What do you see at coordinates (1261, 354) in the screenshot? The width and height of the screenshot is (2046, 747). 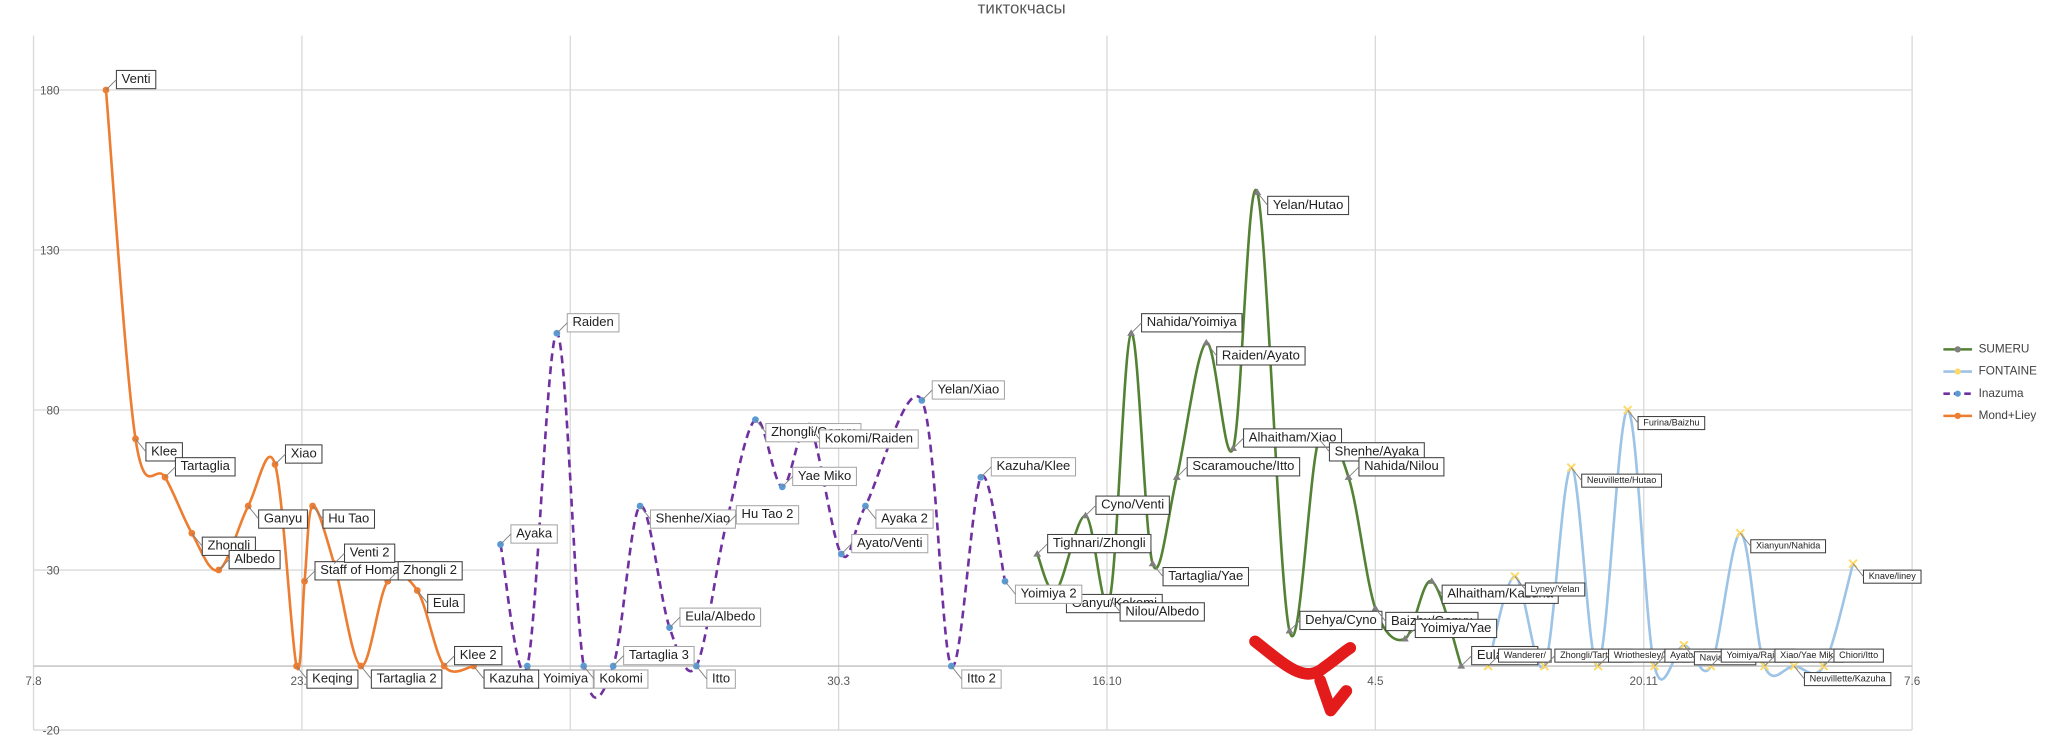 I see `data-label: Raiden/Ayato` at bounding box center [1261, 354].